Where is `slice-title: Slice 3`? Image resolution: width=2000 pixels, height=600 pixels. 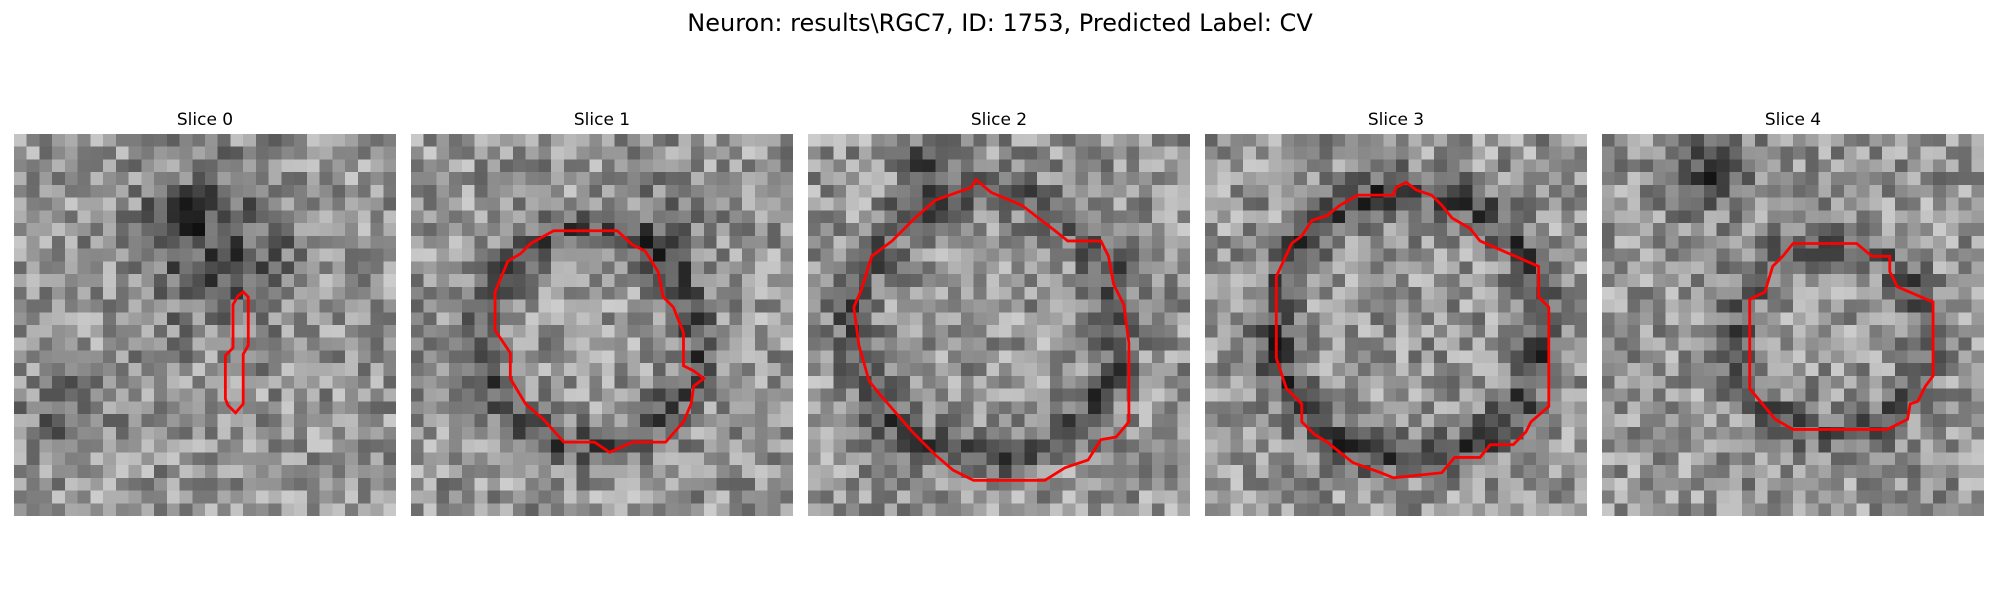
slice-title: Slice 3 is located at coordinates (1396, 120).